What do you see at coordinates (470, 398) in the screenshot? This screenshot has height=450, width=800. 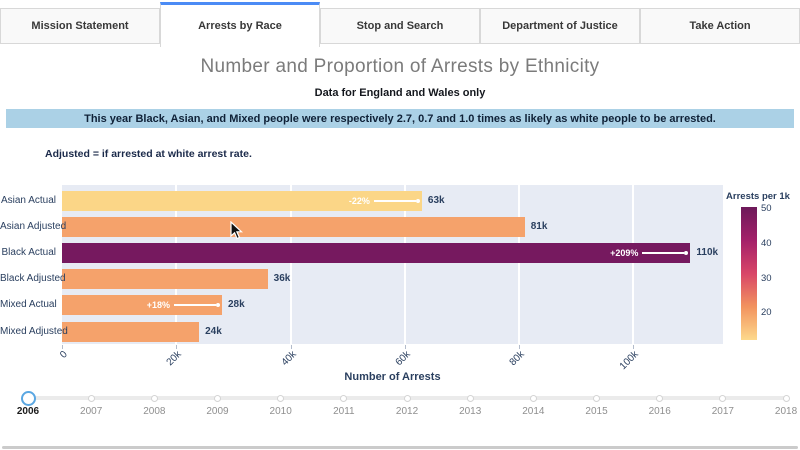 I see `slider-mark-2013` at bounding box center [470, 398].